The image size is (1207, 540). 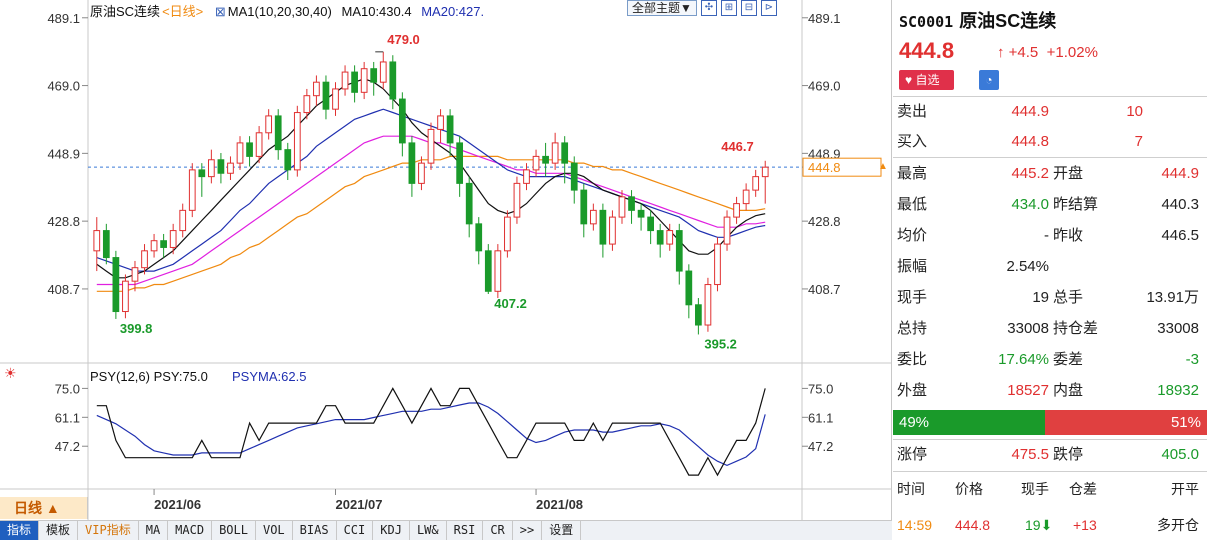 I want to click on quote-title: SC0001 原油SC连续, so click(x=977, y=20).